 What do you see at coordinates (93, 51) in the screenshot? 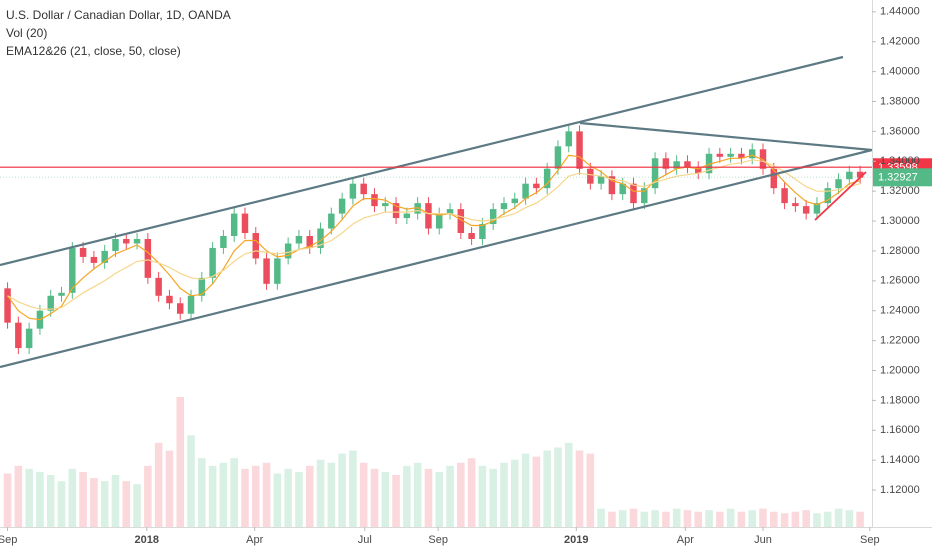
I see `indicator-label: EMA12&26 (21, close, 50, close)` at bounding box center [93, 51].